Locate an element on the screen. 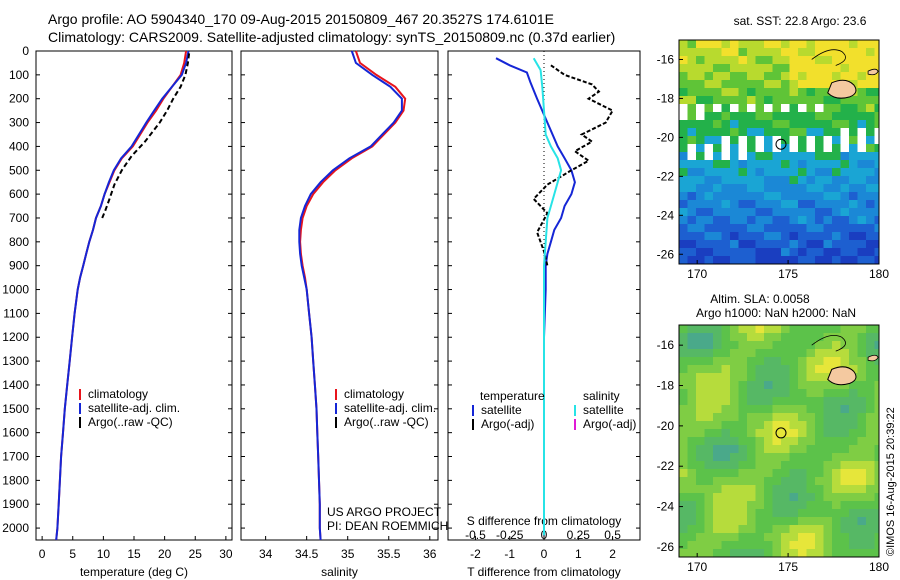 Image resolution: width=900 pixels, height=580 pixels. sst-lat-tick-label: -22 is located at coordinates (666, 176).